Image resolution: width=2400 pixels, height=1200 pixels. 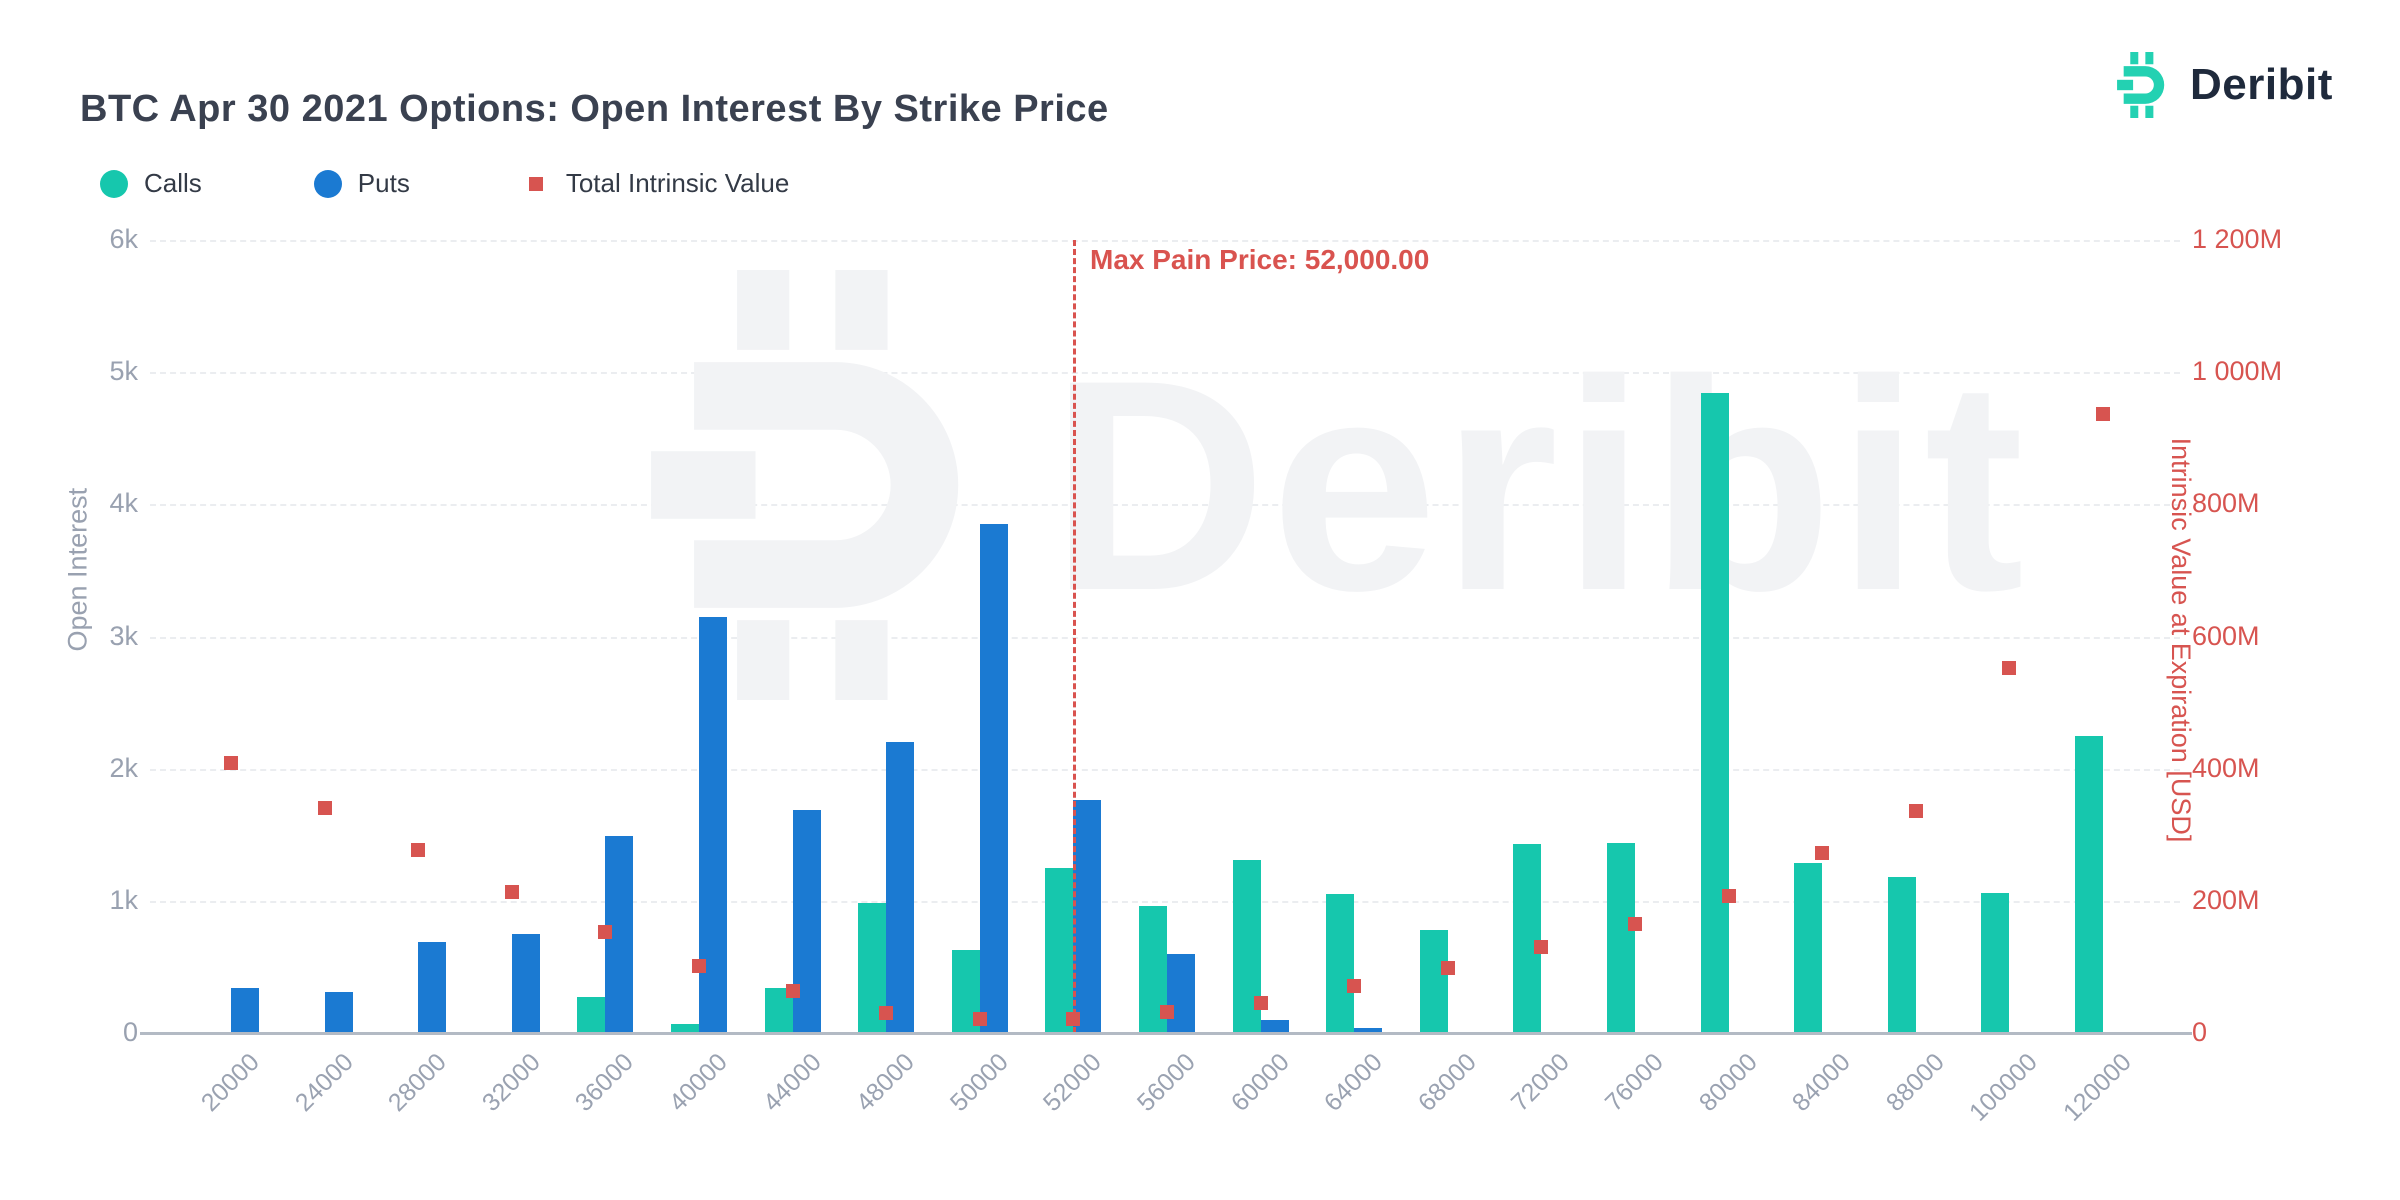 What do you see at coordinates (605, 1082) in the screenshot?
I see `x-axis-tick: 36000` at bounding box center [605, 1082].